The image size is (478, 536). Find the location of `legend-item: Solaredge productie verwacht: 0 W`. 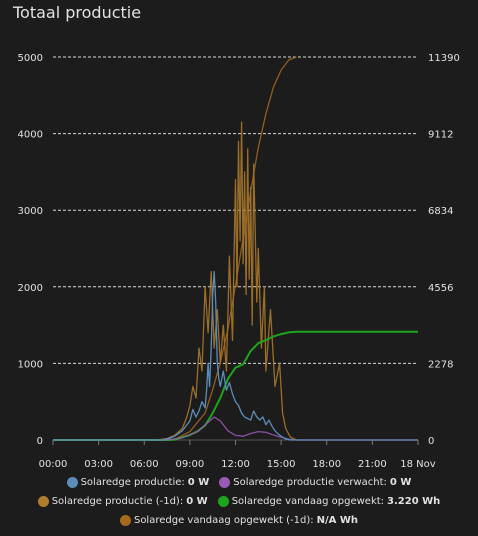

legend-item: Solaredge productie verwacht: 0 W is located at coordinates (315, 482).